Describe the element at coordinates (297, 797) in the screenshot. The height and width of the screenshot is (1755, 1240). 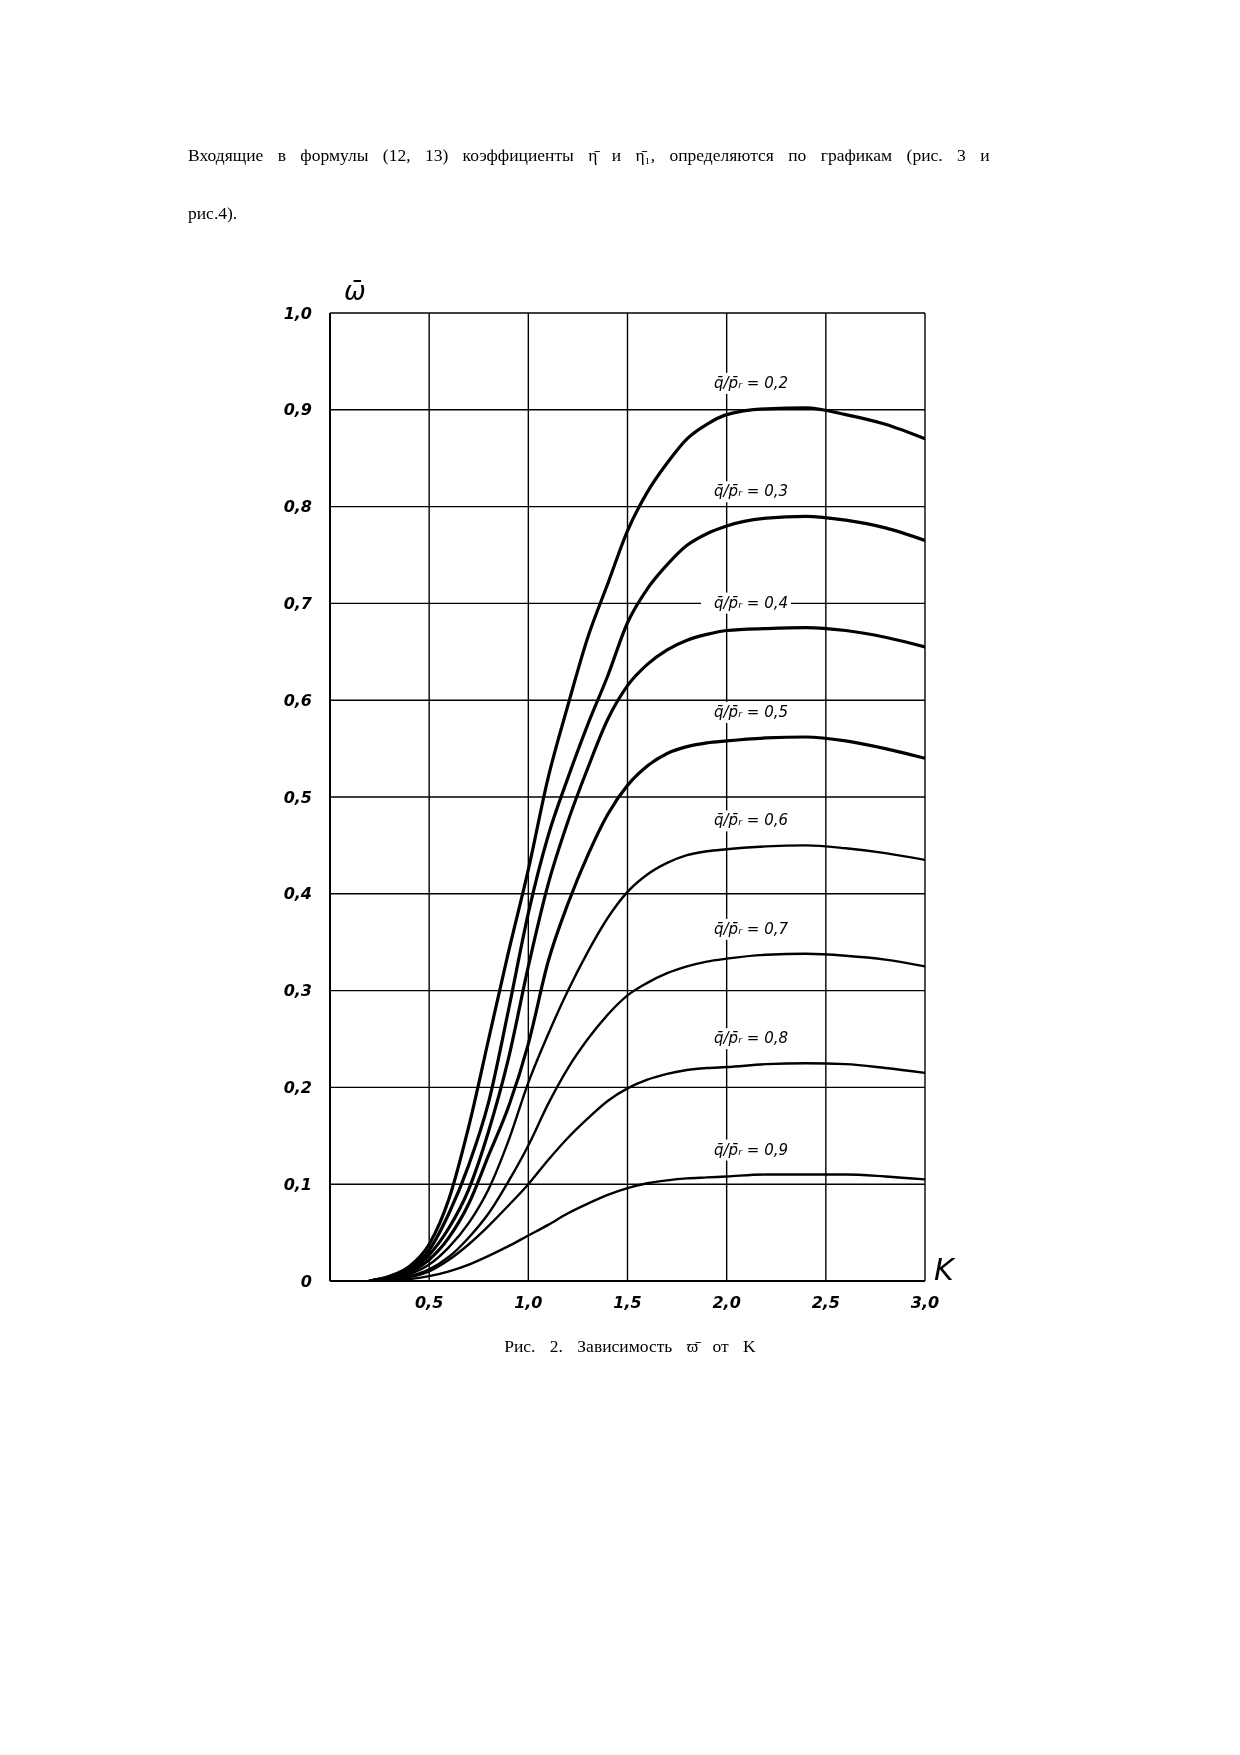
I see `y-tick-label: 0,5` at that location.